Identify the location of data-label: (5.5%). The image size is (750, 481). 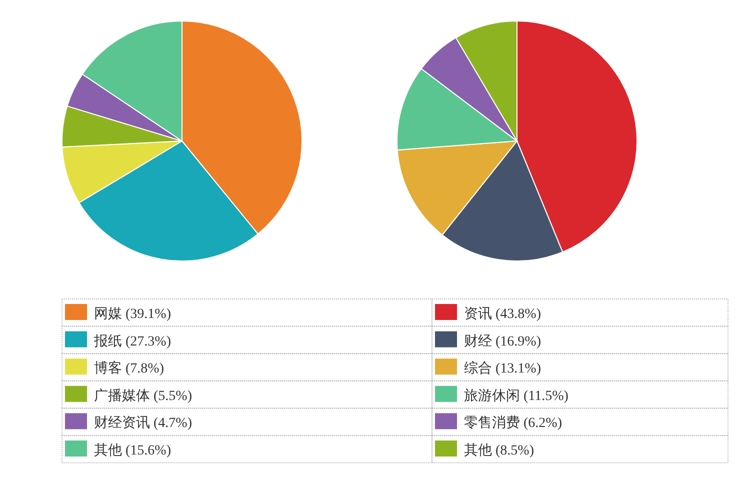
(173, 396).